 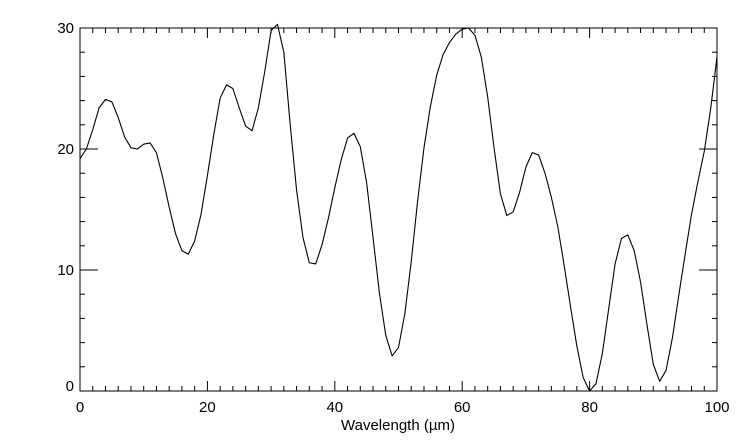 What do you see at coordinates (207, 407) in the screenshot?
I see `x-tick-label: 20` at bounding box center [207, 407].